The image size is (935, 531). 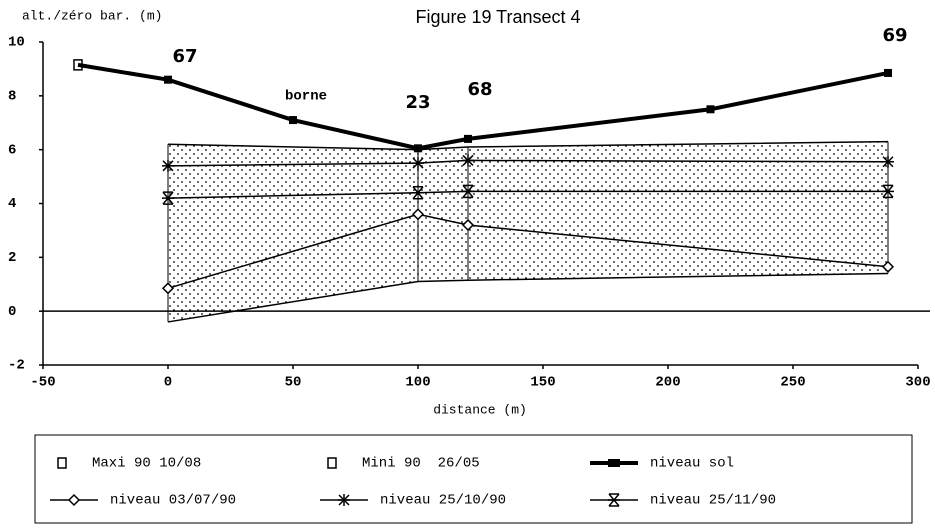 What do you see at coordinates (417, 383) in the screenshot?
I see `x-tick-label: 100` at bounding box center [417, 383].